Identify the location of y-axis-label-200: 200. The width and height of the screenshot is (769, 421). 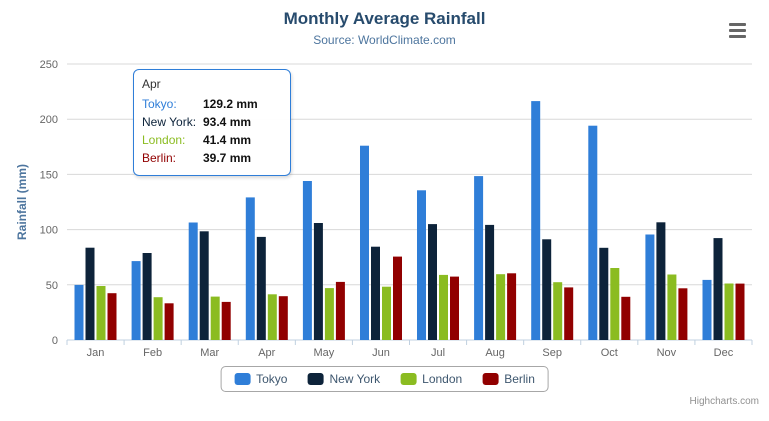
(49, 120).